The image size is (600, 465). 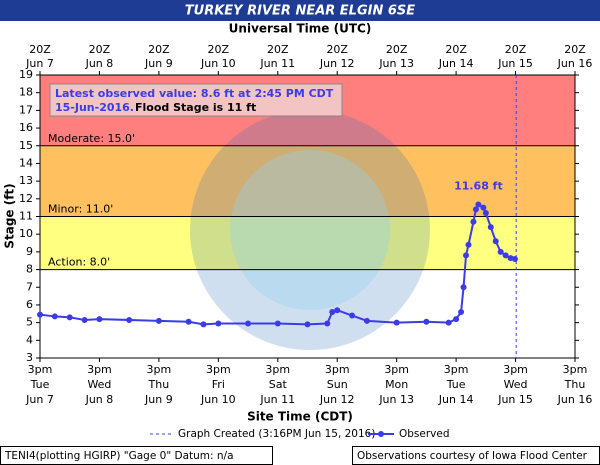 What do you see at coordinates (39, 63) in the screenshot?
I see `x2-tick-label: Jun 7` at bounding box center [39, 63].